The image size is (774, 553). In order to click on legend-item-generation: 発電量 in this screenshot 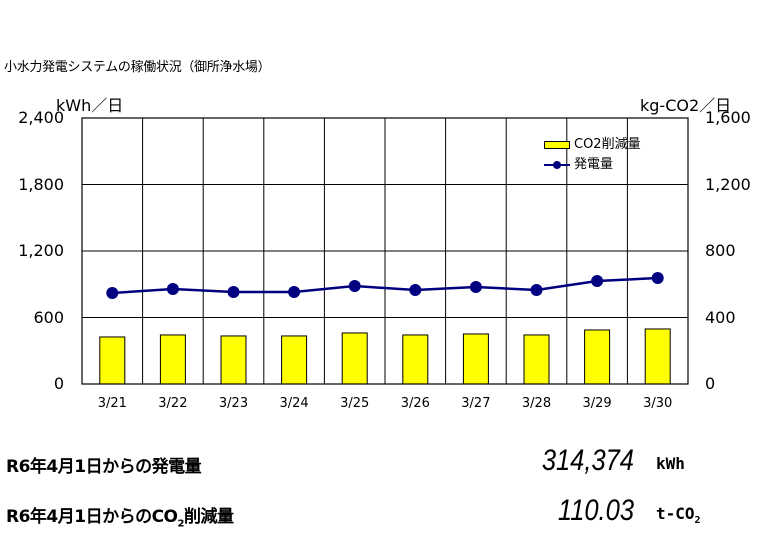, I will do `click(592, 165)`.